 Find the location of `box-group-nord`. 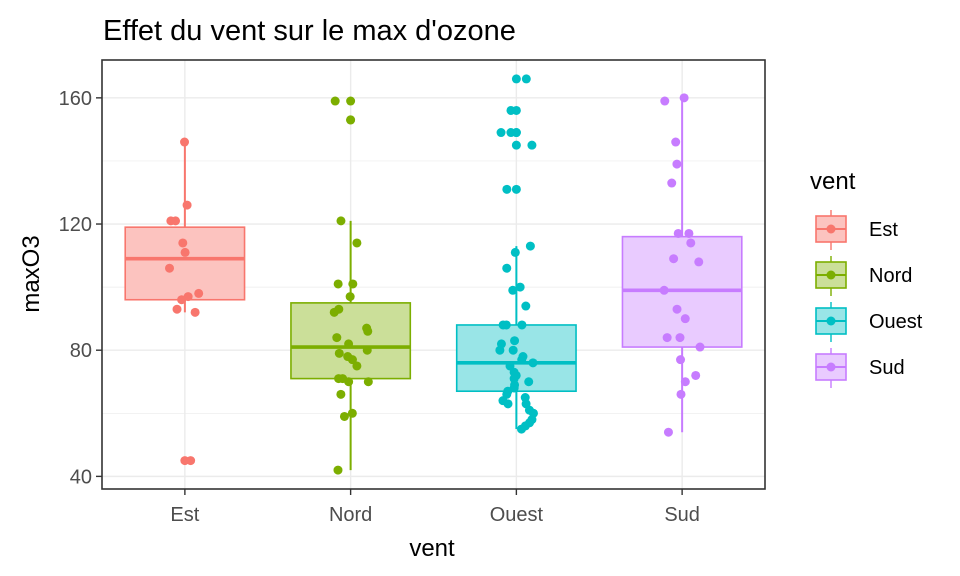

box-group-nord is located at coordinates (351, 285).